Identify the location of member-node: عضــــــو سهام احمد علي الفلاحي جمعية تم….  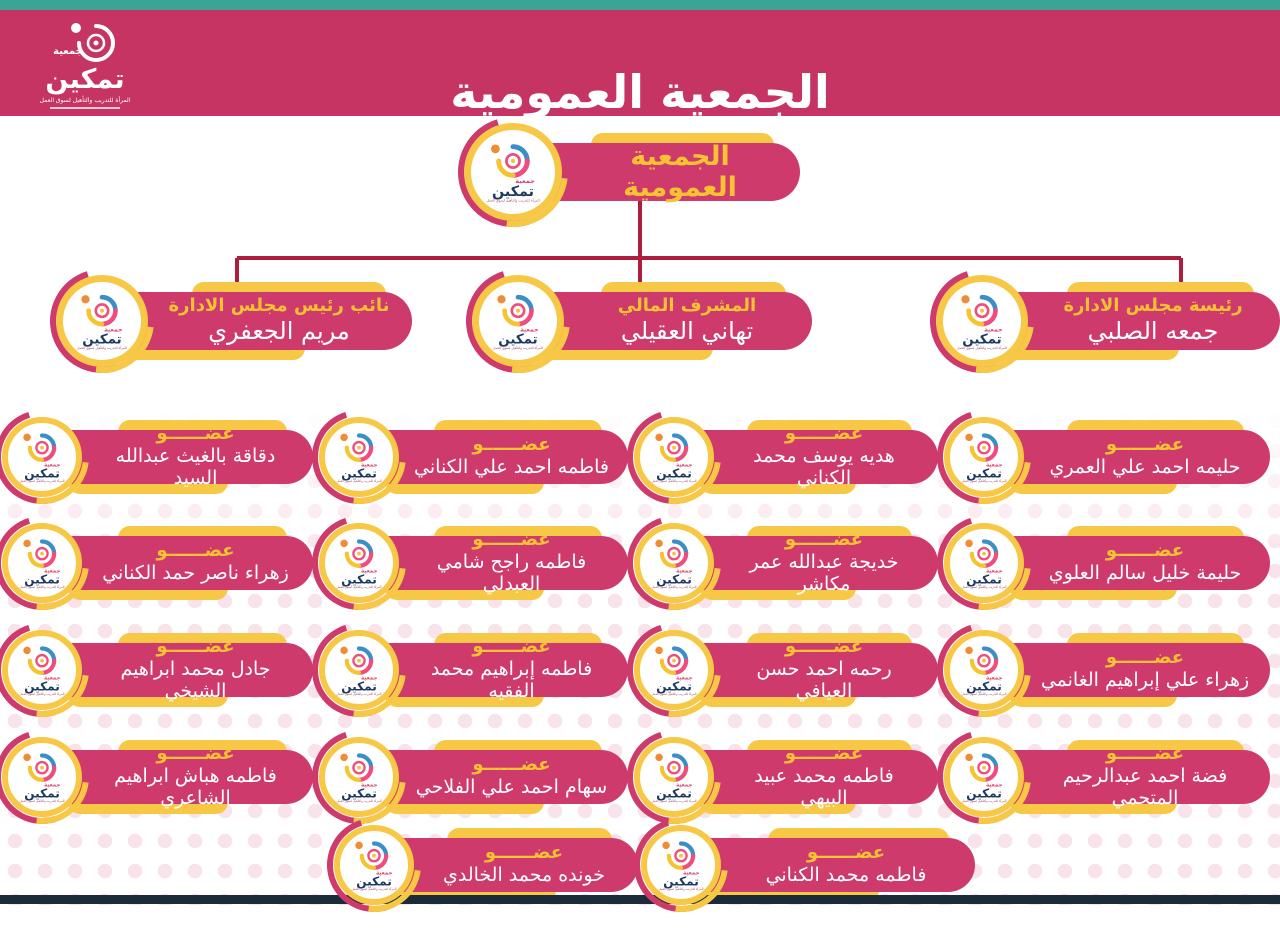
(473, 777).